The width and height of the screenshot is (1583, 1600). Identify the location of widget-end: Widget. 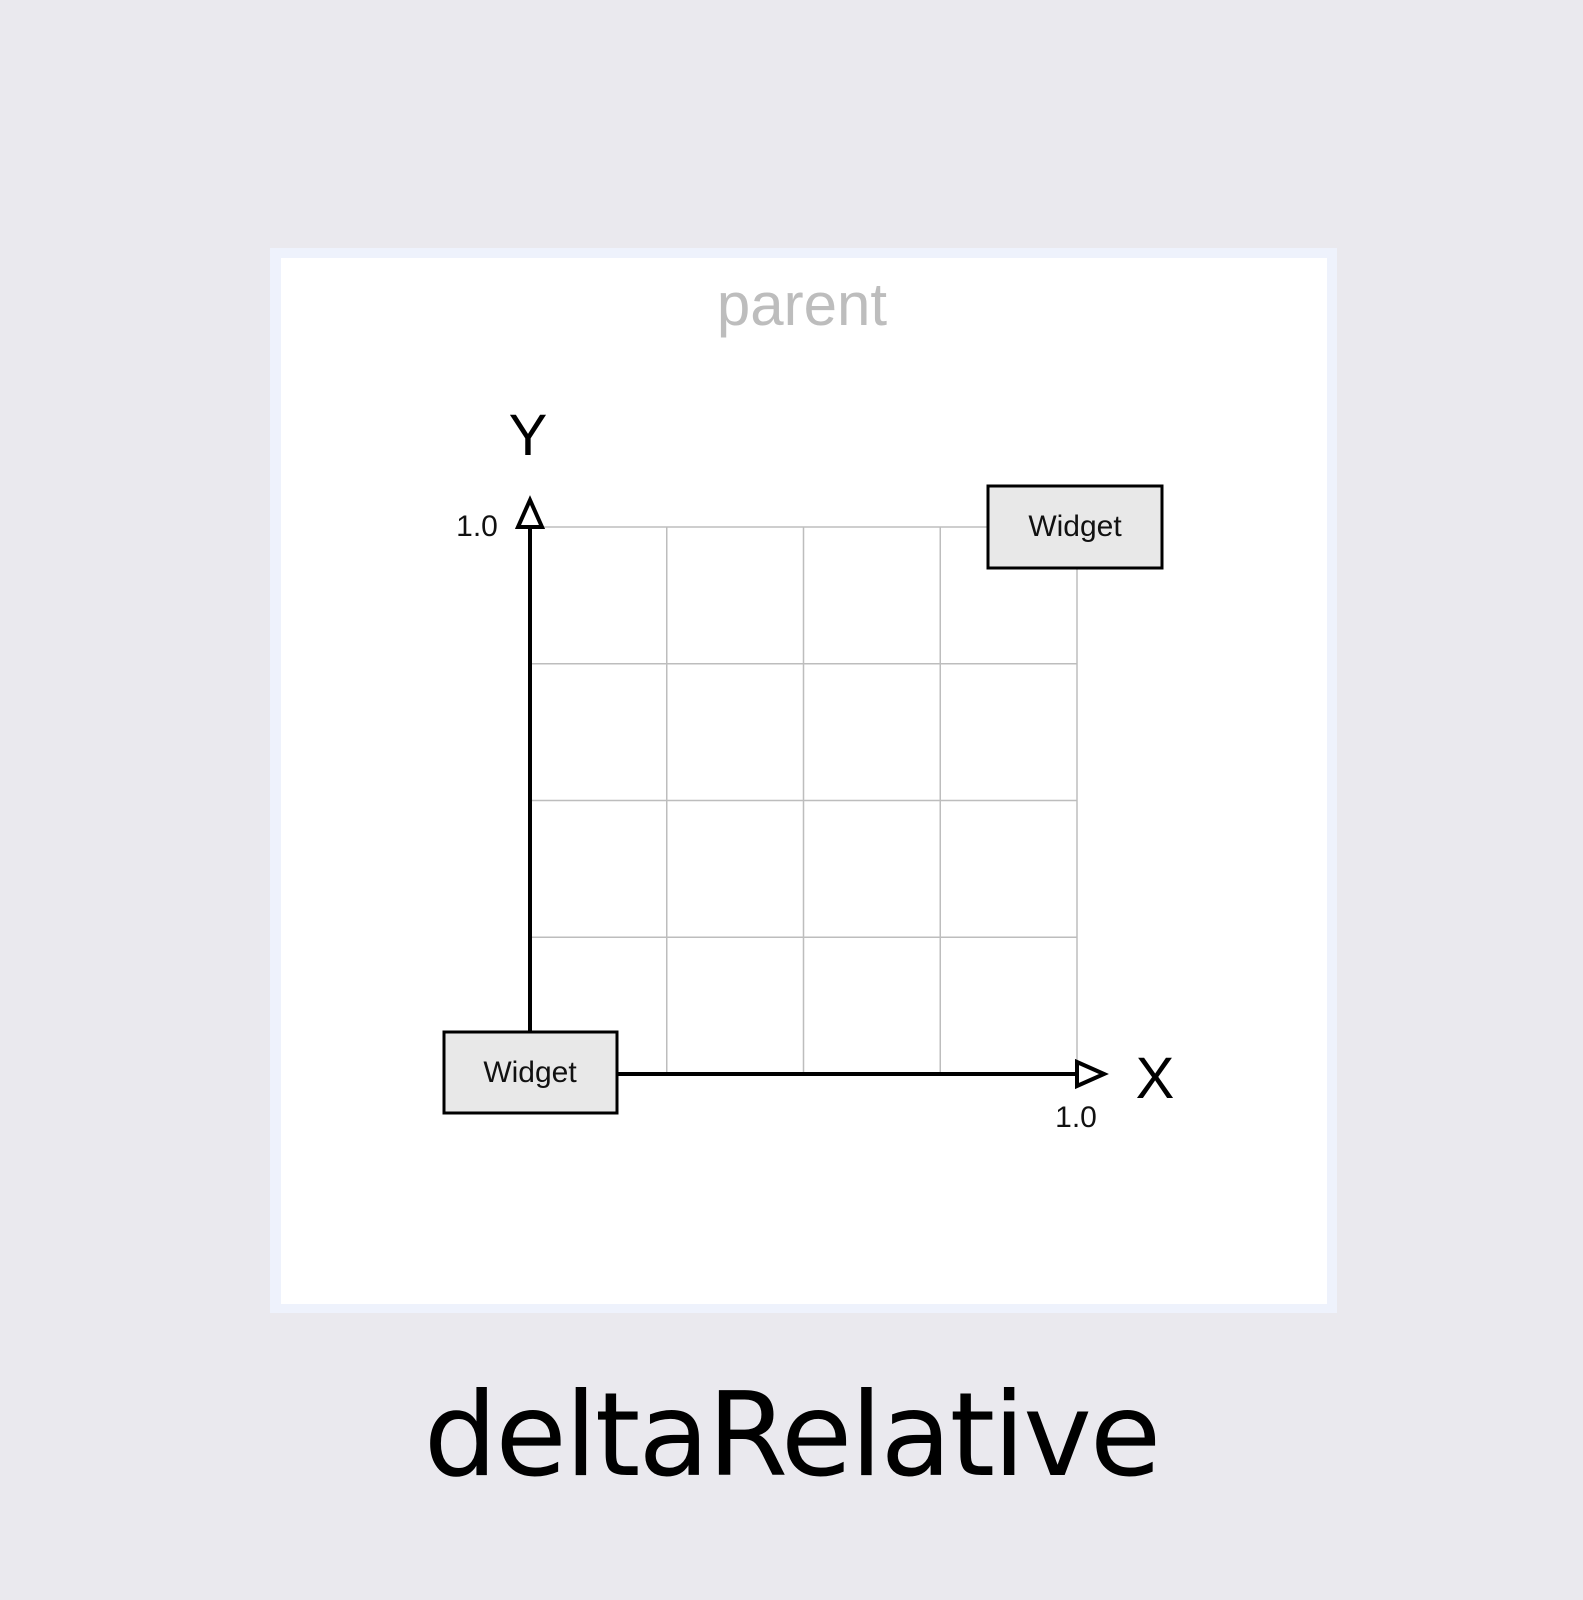
(1075, 527).